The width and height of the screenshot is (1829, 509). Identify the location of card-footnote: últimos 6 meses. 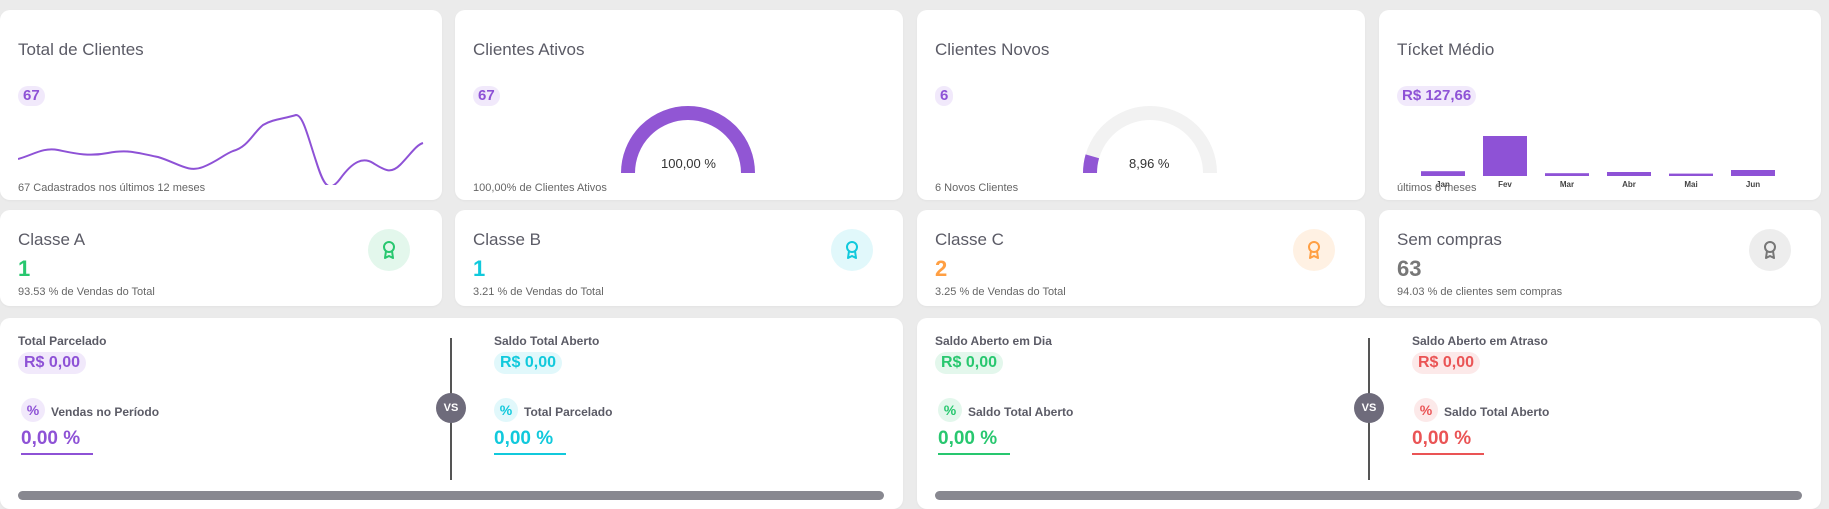
(1437, 188).